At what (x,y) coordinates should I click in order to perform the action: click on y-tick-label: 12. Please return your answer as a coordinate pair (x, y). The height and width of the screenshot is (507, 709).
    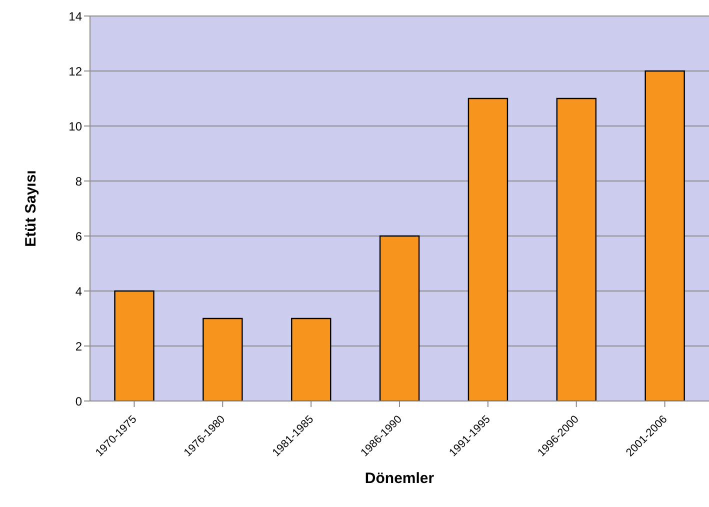
    Looking at the image, I should click on (75, 71).